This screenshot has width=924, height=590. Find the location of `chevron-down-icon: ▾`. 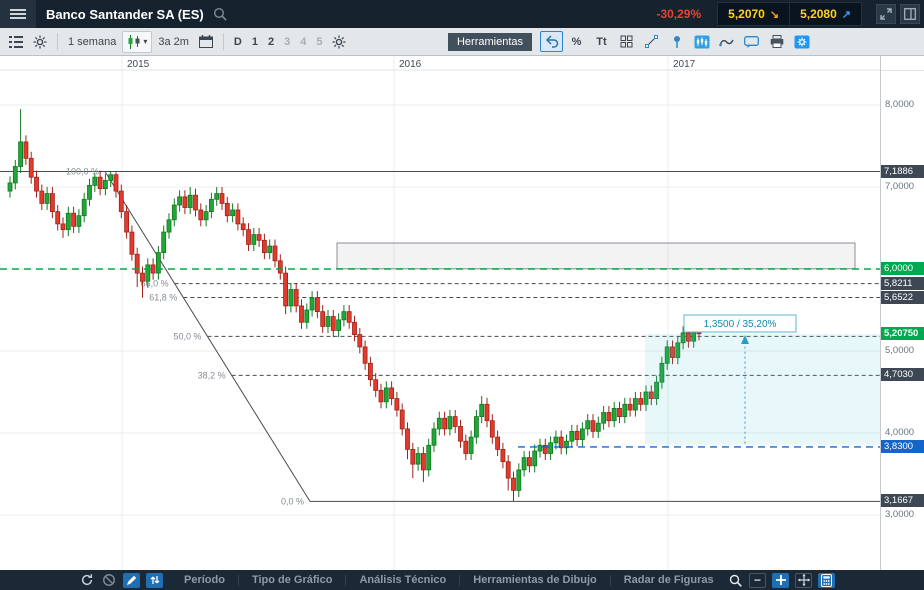

chevron-down-icon: ▾ is located at coordinates (145, 41).